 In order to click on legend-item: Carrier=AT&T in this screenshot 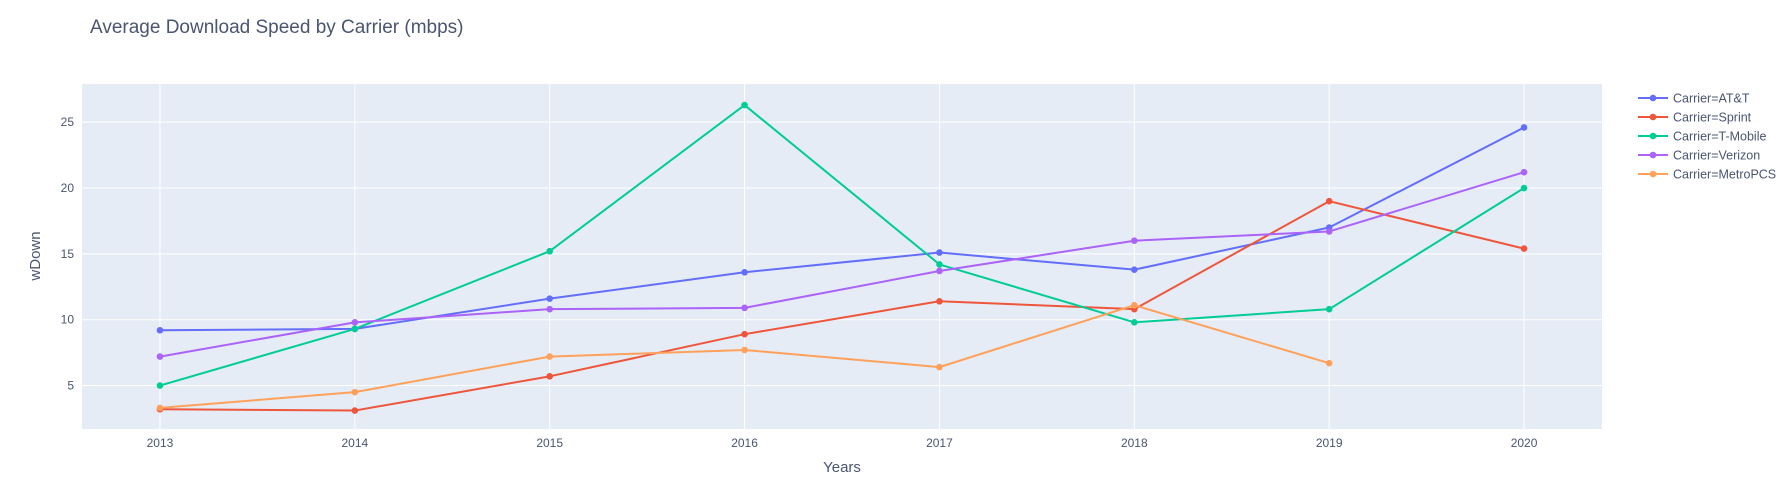, I will do `click(1694, 99)`.